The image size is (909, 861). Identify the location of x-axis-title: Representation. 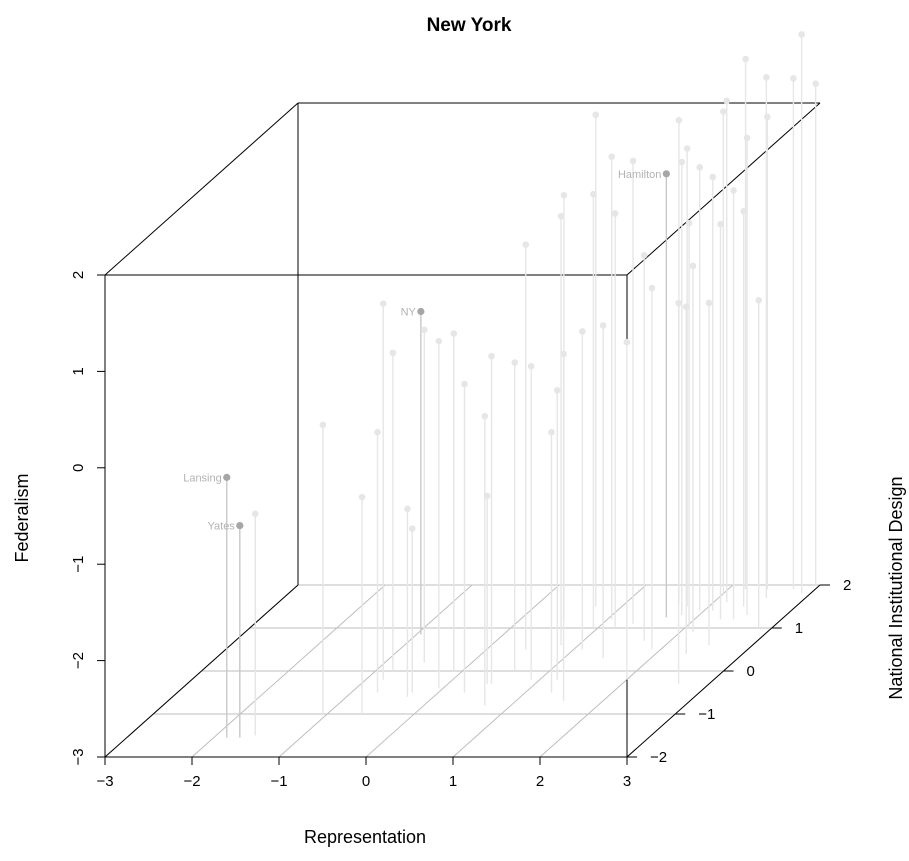
(365, 837).